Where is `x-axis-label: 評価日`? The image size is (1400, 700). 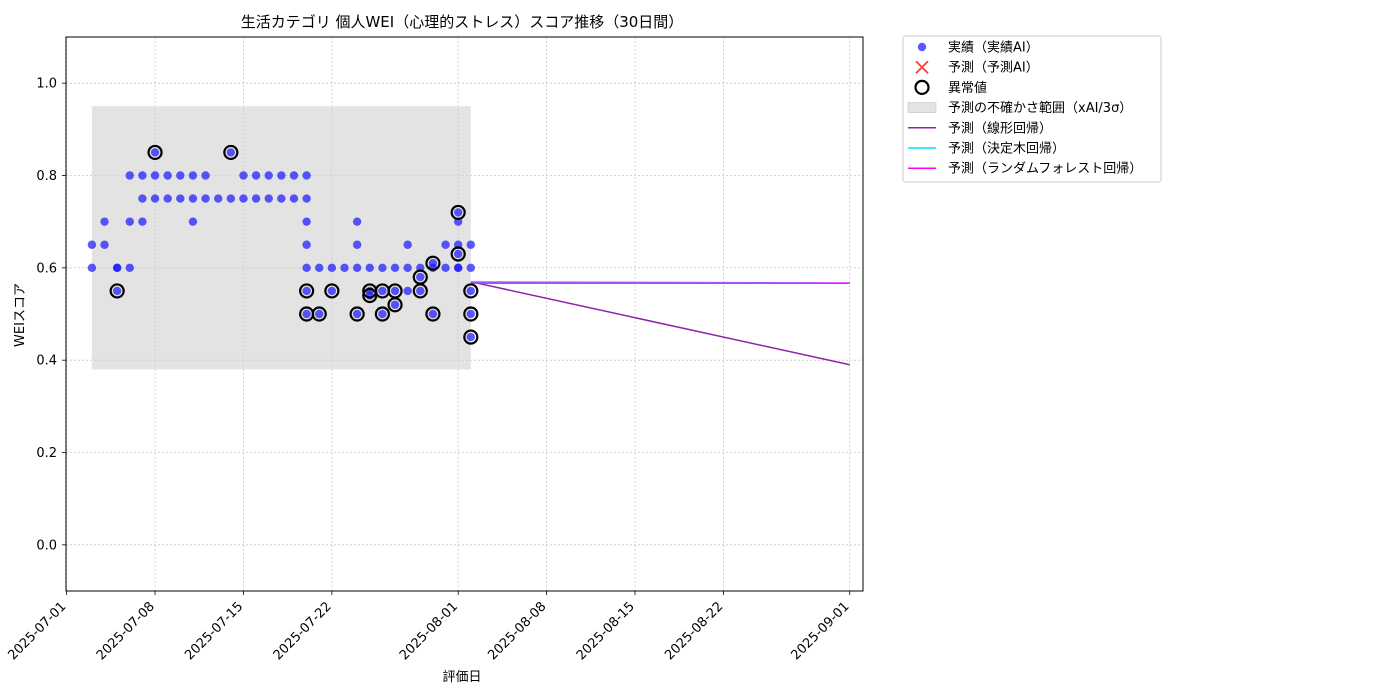 x-axis-label: 評価日 is located at coordinates (461, 677).